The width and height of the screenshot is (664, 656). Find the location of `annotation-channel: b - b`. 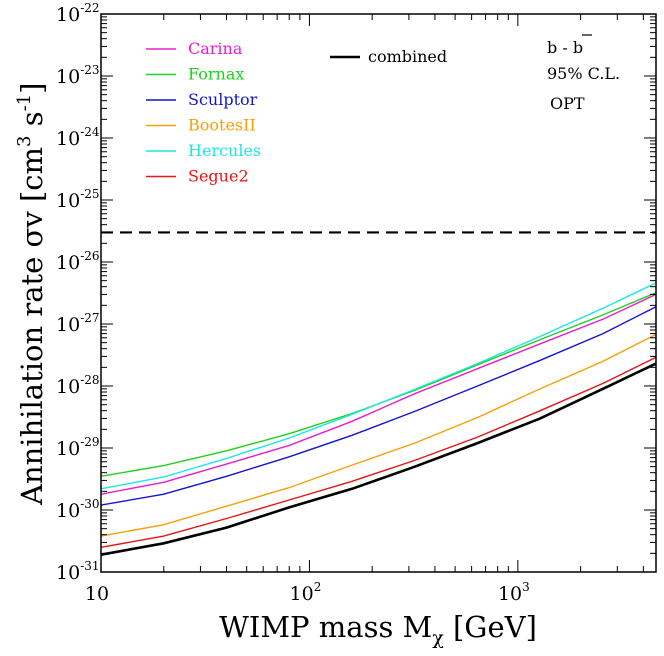

annotation-channel: b - b is located at coordinates (565, 47).